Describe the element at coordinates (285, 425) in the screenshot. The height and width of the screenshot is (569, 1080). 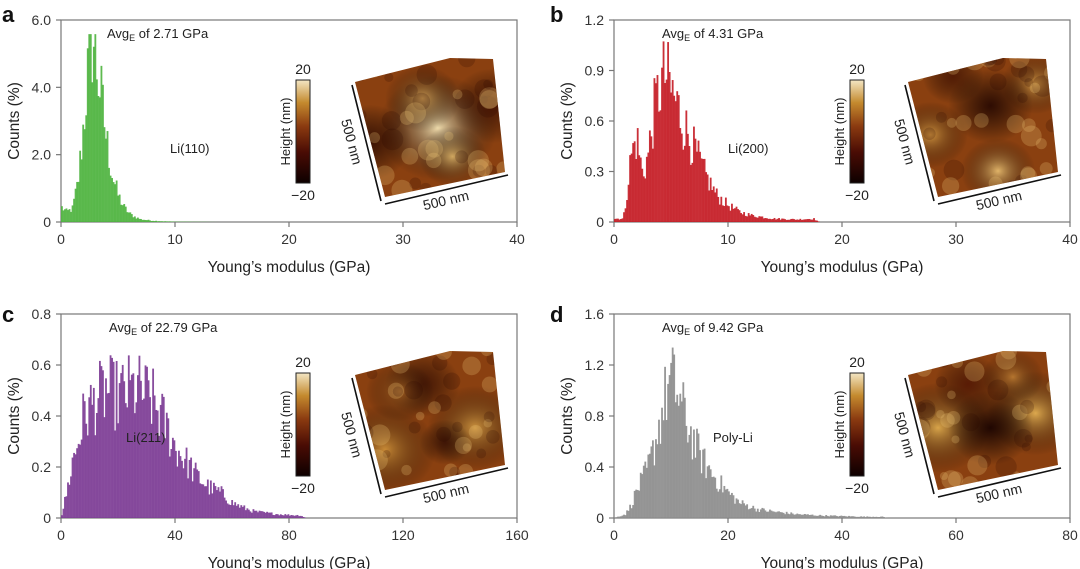
I see `colorbar-title: Height (nm)` at that location.